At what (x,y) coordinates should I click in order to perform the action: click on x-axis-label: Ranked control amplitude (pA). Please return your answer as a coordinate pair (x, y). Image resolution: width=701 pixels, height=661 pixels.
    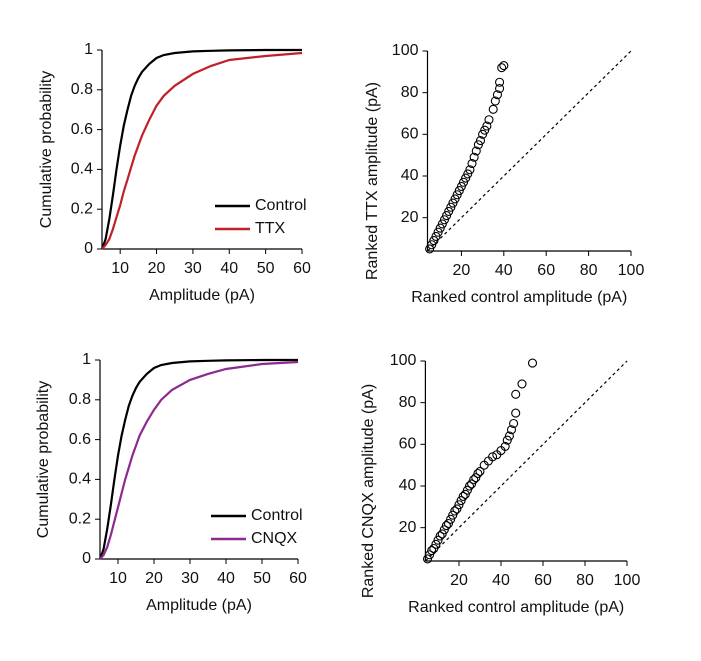
    Looking at the image, I should click on (516, 607).